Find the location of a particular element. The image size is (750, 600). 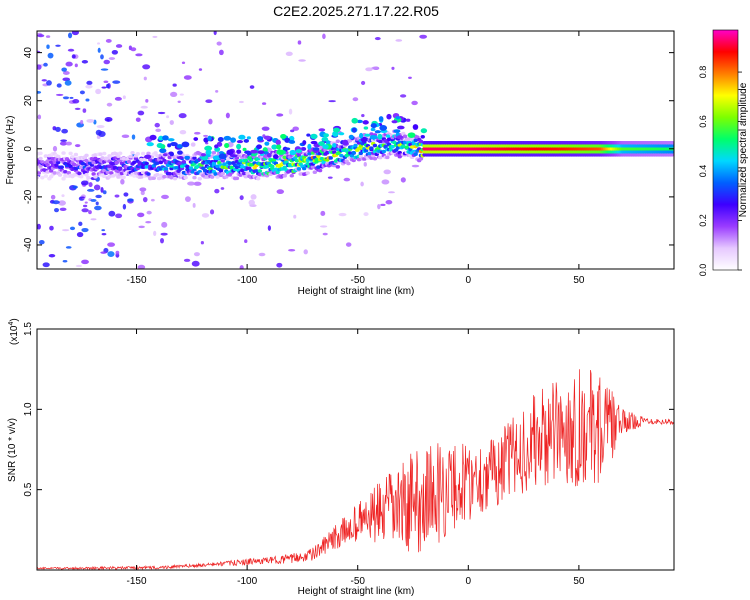

snr-exponent-label: (x104) is located at coordinates (14, 331).